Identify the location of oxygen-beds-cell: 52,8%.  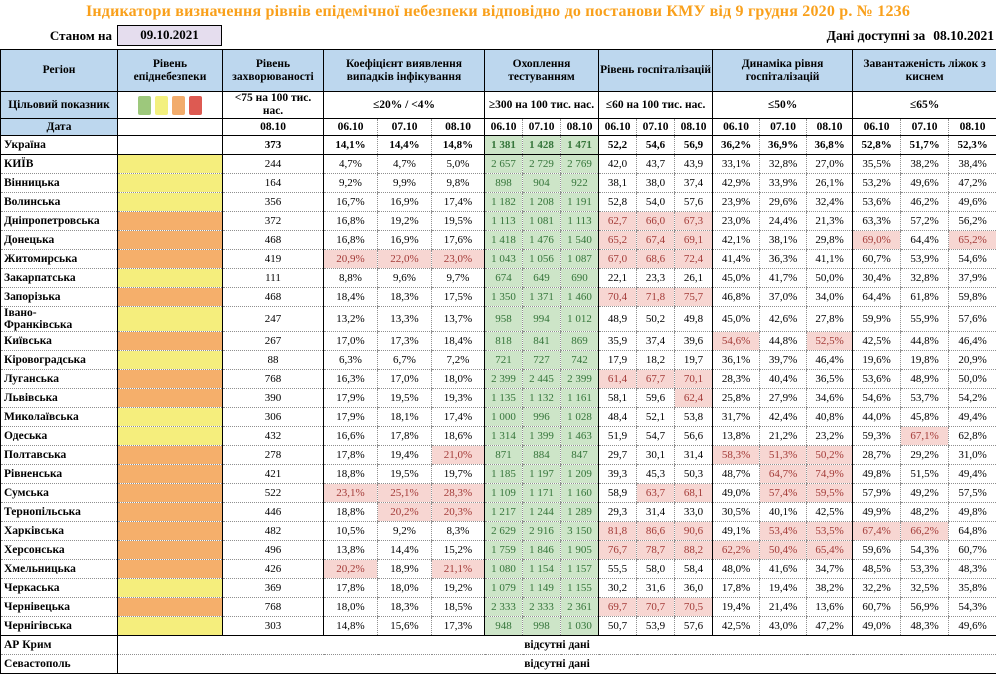
(876, 145).